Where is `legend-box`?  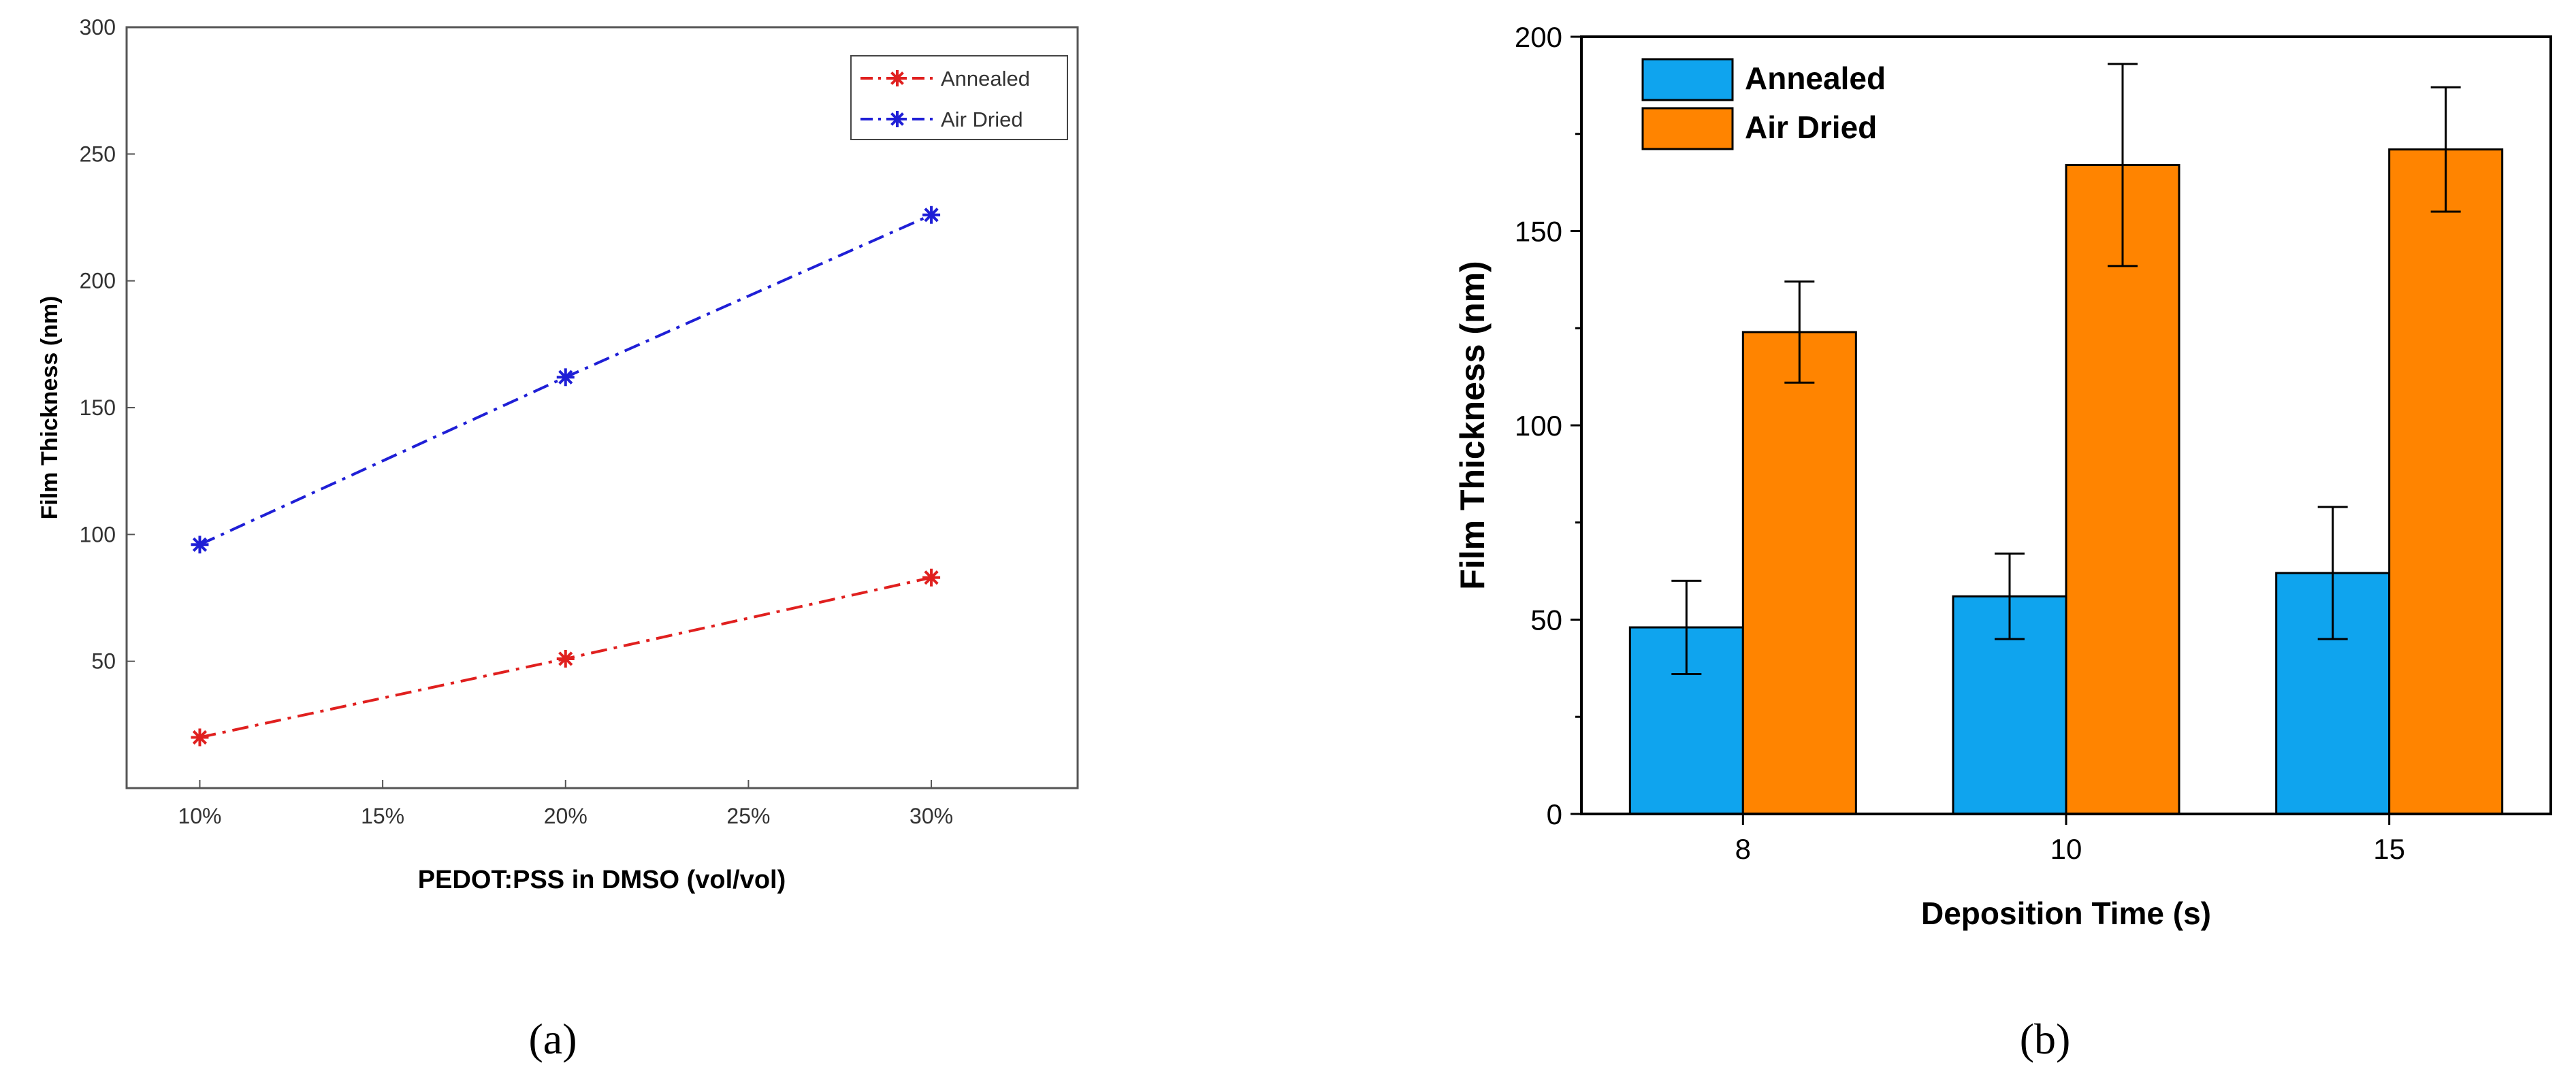 legend-box is located at coordinates (959, 97).